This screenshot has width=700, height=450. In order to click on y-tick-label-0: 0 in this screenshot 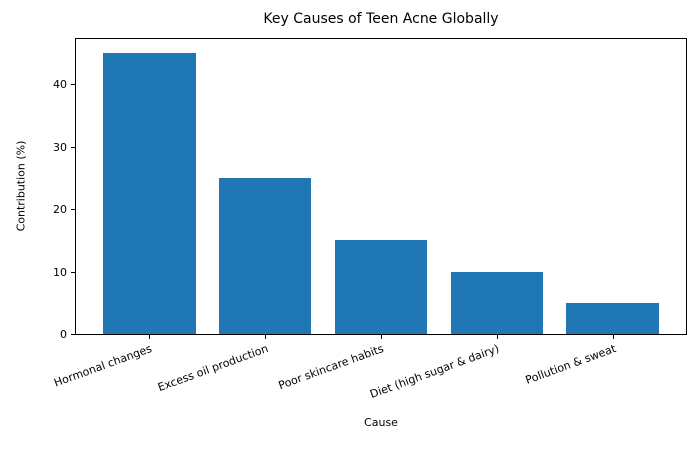, I will do `click(63, 334)`.